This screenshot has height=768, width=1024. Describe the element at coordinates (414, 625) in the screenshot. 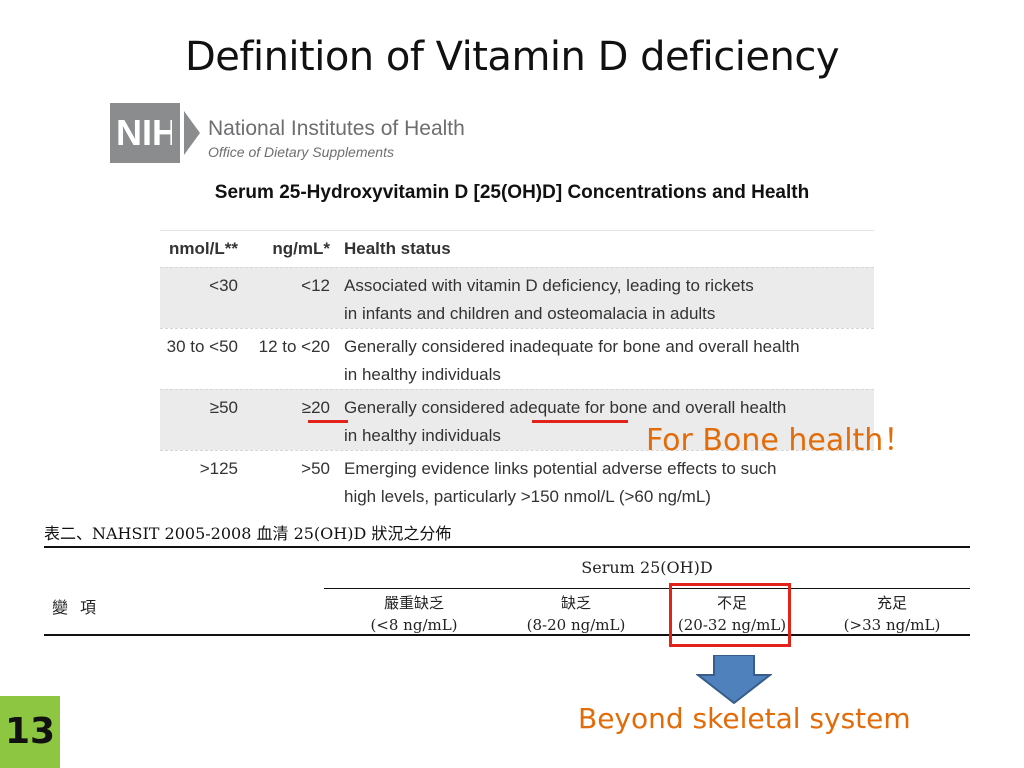

I see `category-range: (<8 ng/mL)` at that location.